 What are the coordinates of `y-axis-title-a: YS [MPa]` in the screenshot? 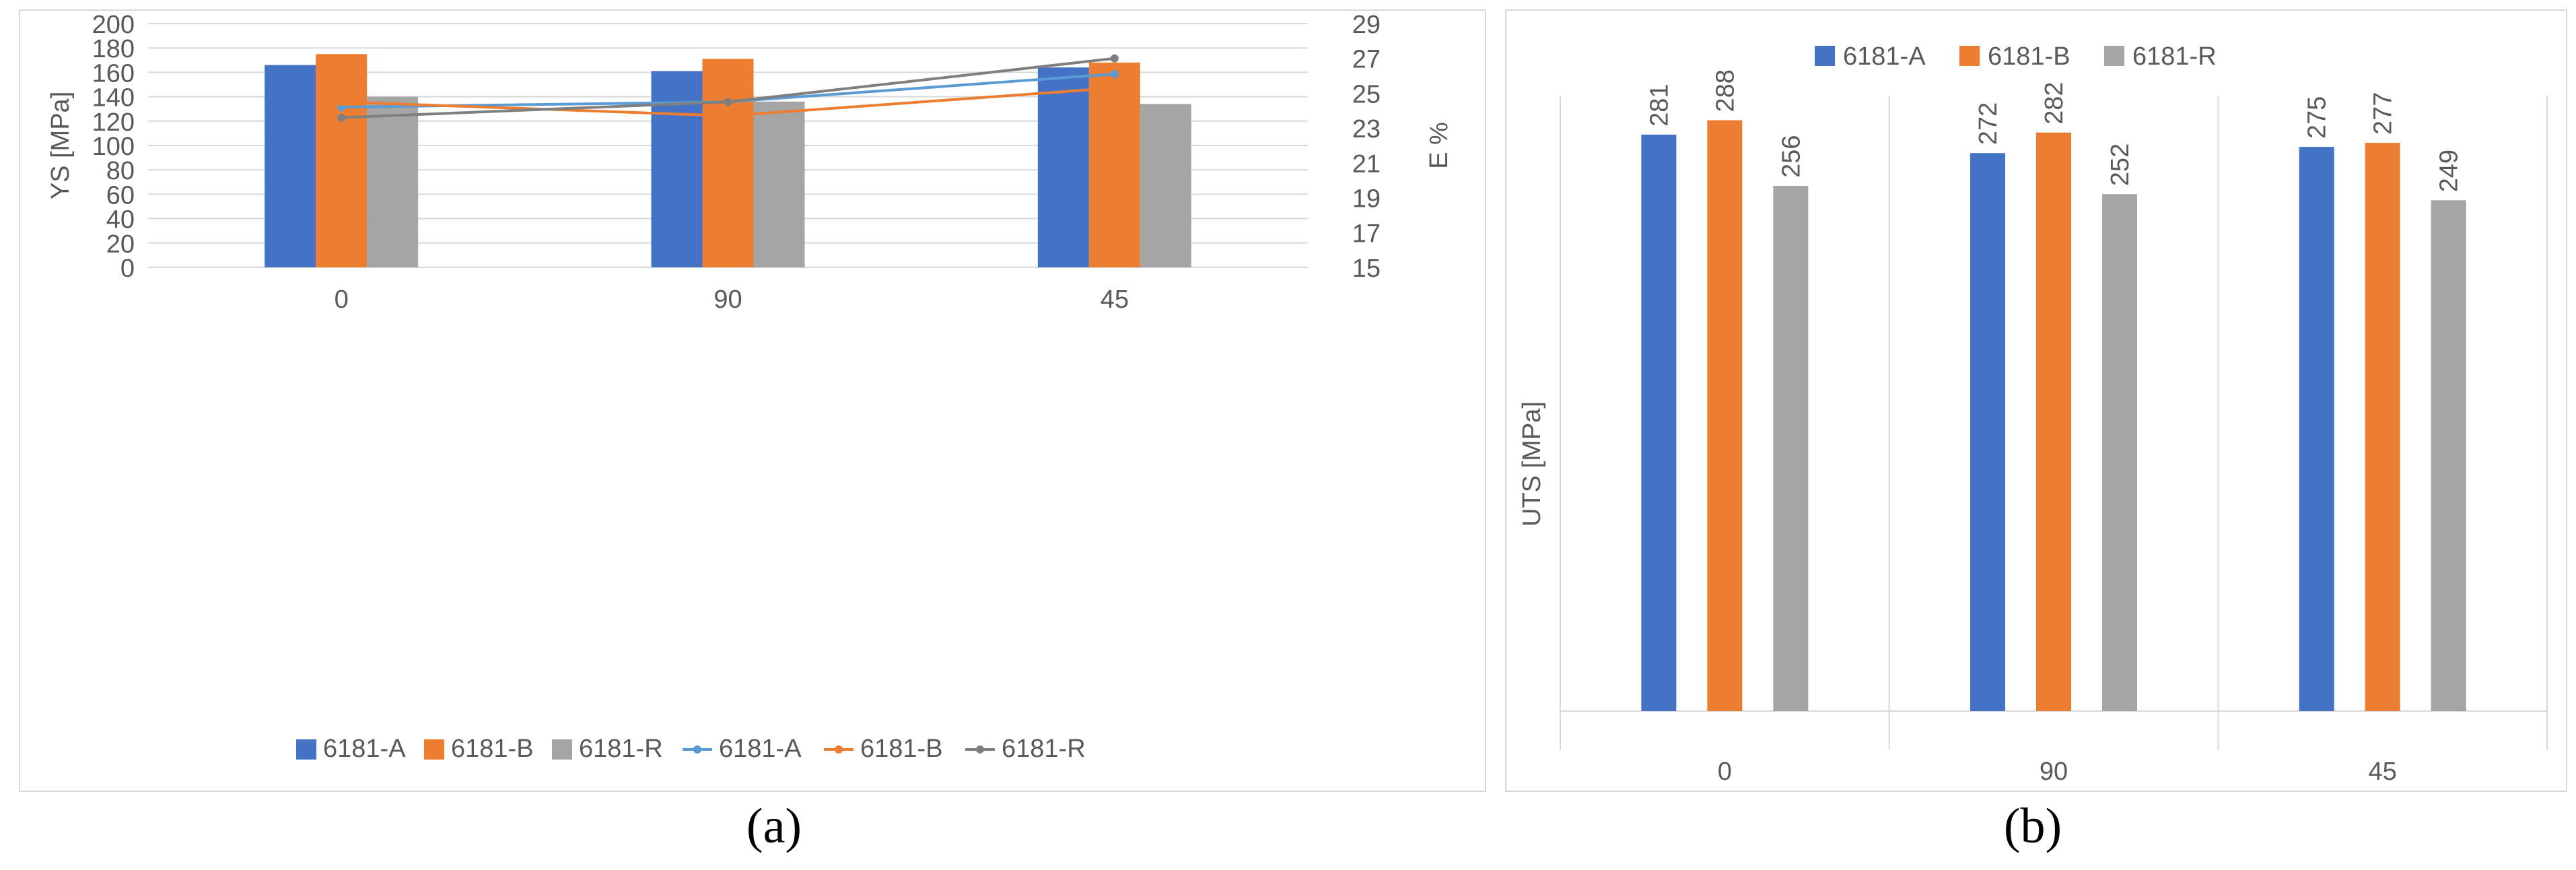 It's located at (60, 146).